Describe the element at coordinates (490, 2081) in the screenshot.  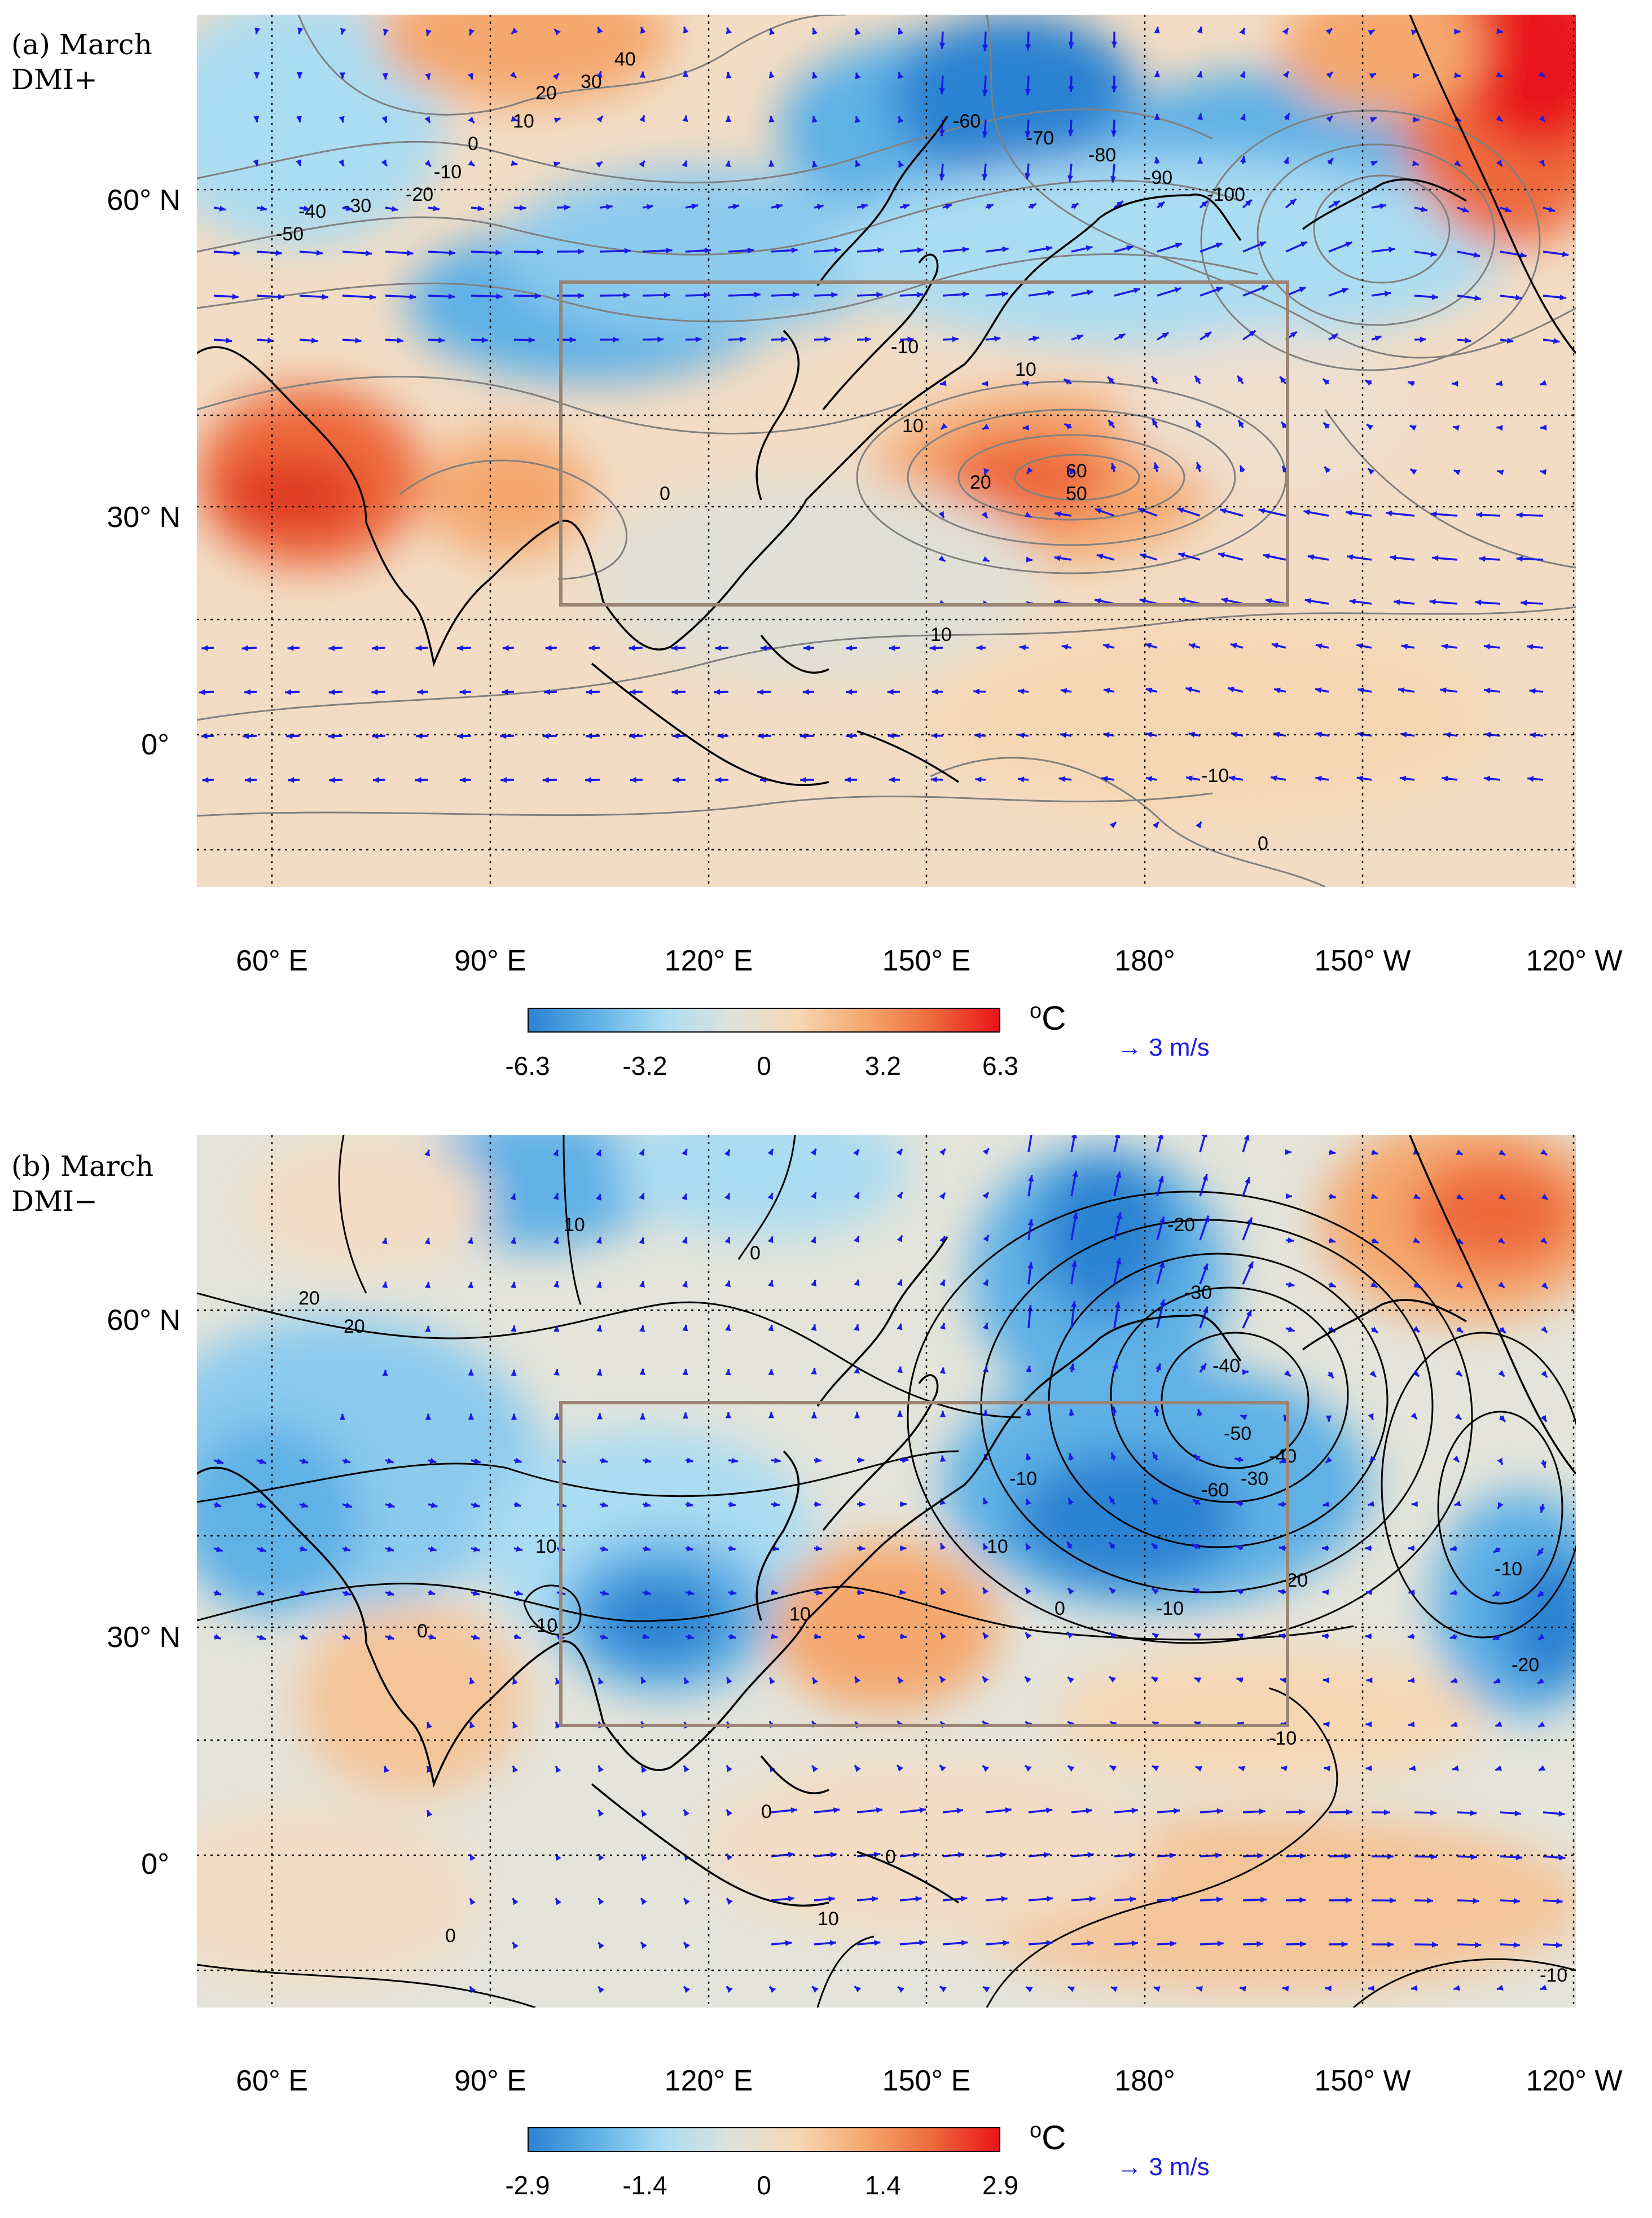
I see `panel-b-lon-90e: 90° E` at that location.